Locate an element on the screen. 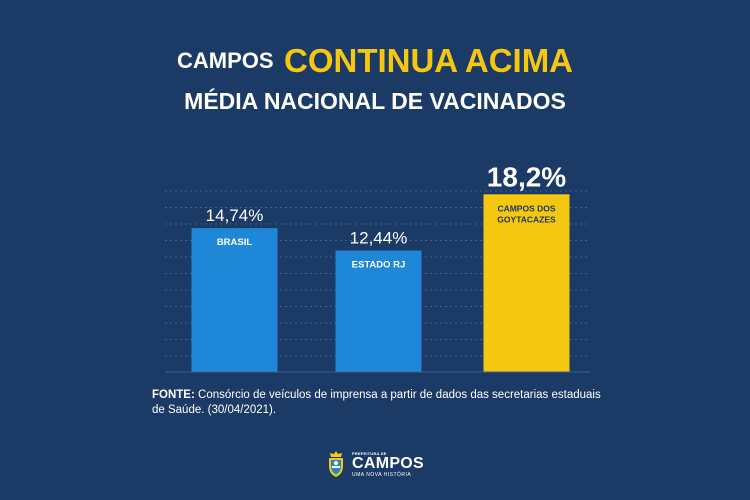  logo-top-text: PREFEITURA DE is located at coordinates (369, 453).